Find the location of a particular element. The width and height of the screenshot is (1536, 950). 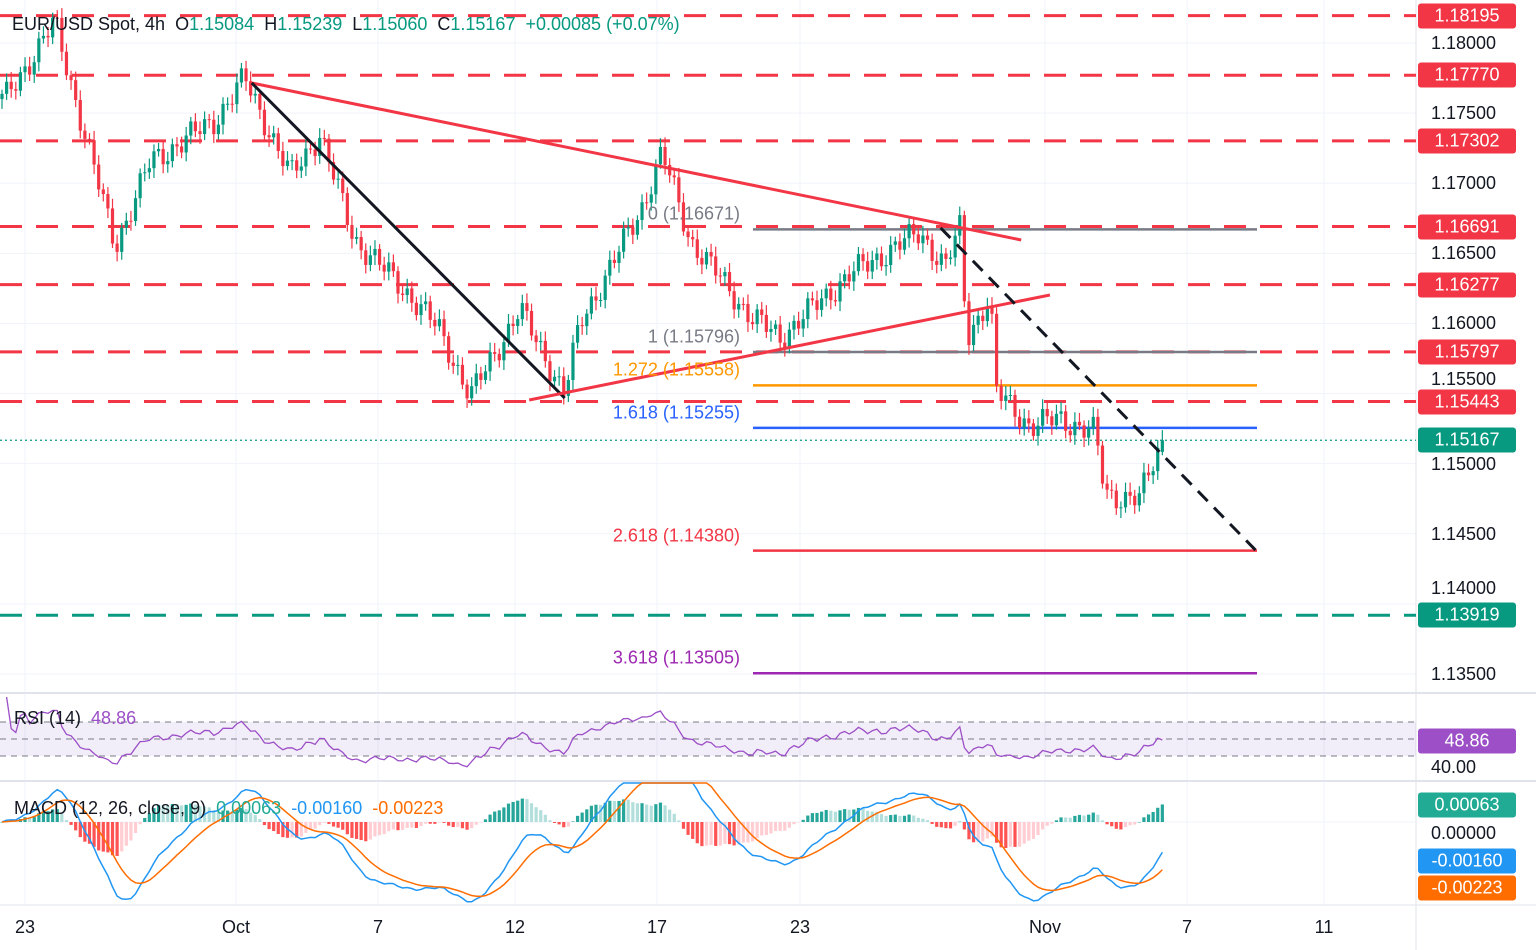

macd-axis-label: 0.00000 is located at coordinates (1464, 833).